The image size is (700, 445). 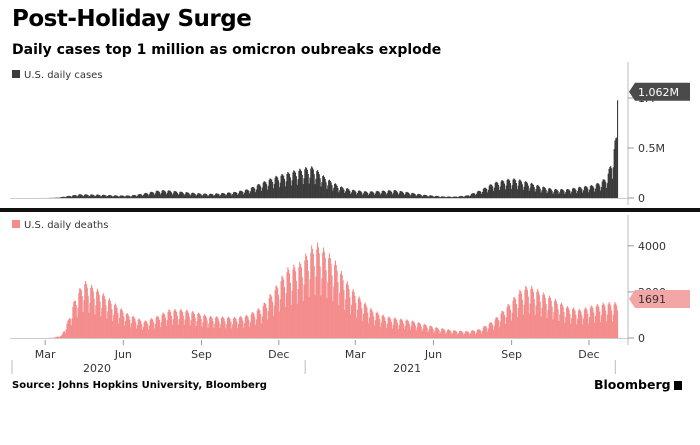 What do you see at coordinates (652, 299) in the screenshot?
I see `deaths-last-value-label: 1691` at bounding box center [652, 299].